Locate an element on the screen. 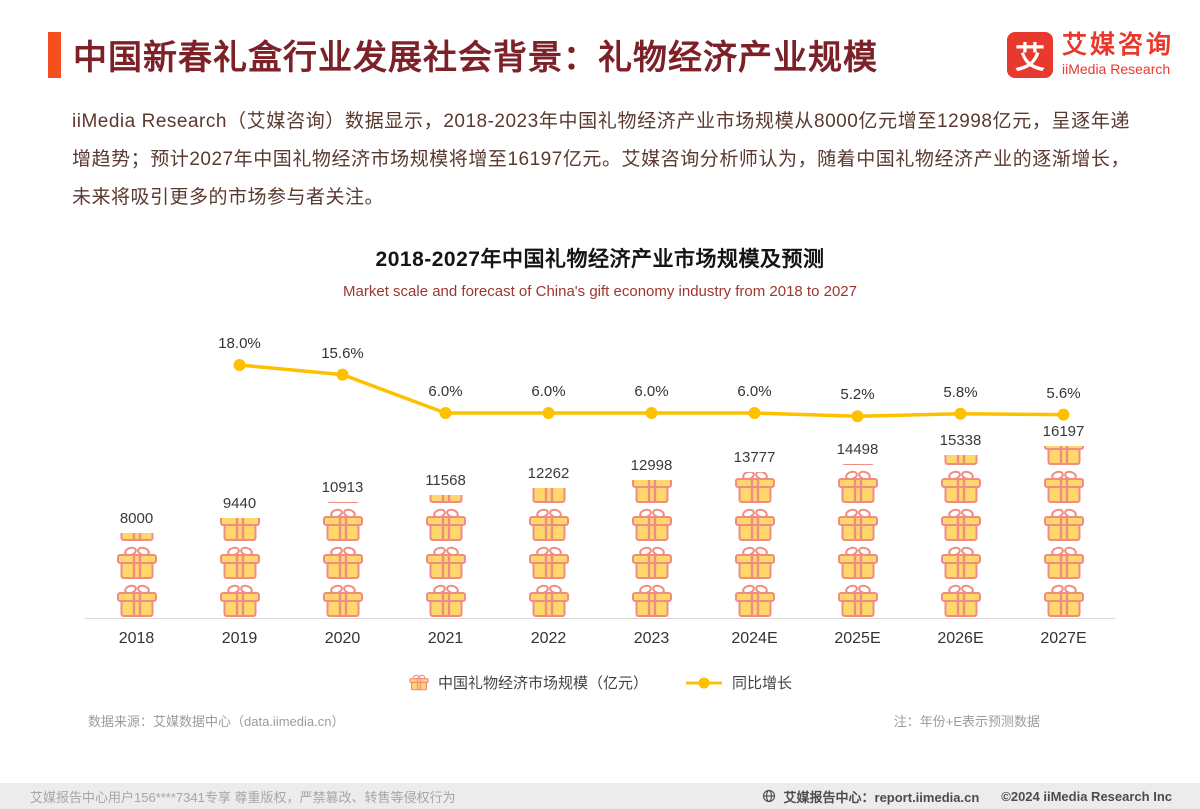 Image resolution: width=1200 pixels, height=809 pixels. bar-value-label: 13777 is located at coordinates (754, 457).